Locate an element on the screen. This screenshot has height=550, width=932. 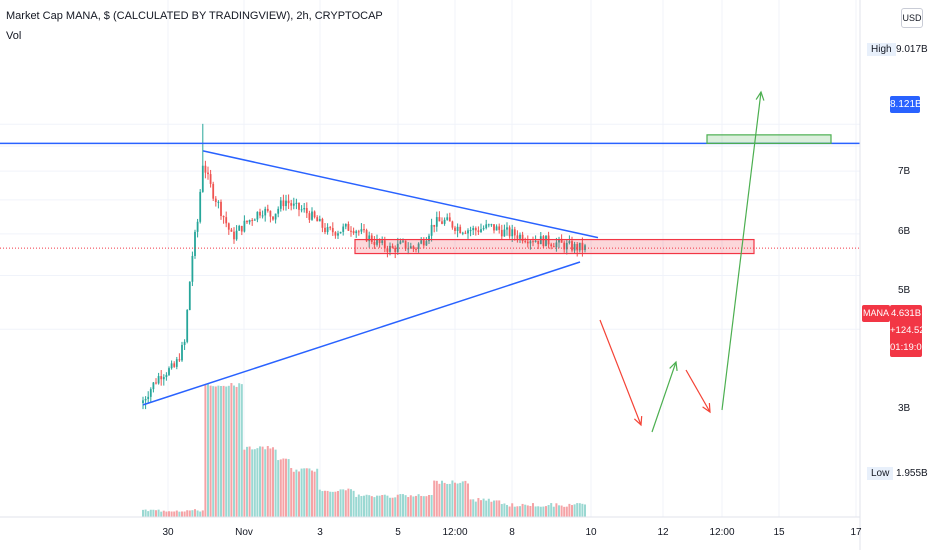
time-tick-3: 3 is located at coordinates (320, 532).